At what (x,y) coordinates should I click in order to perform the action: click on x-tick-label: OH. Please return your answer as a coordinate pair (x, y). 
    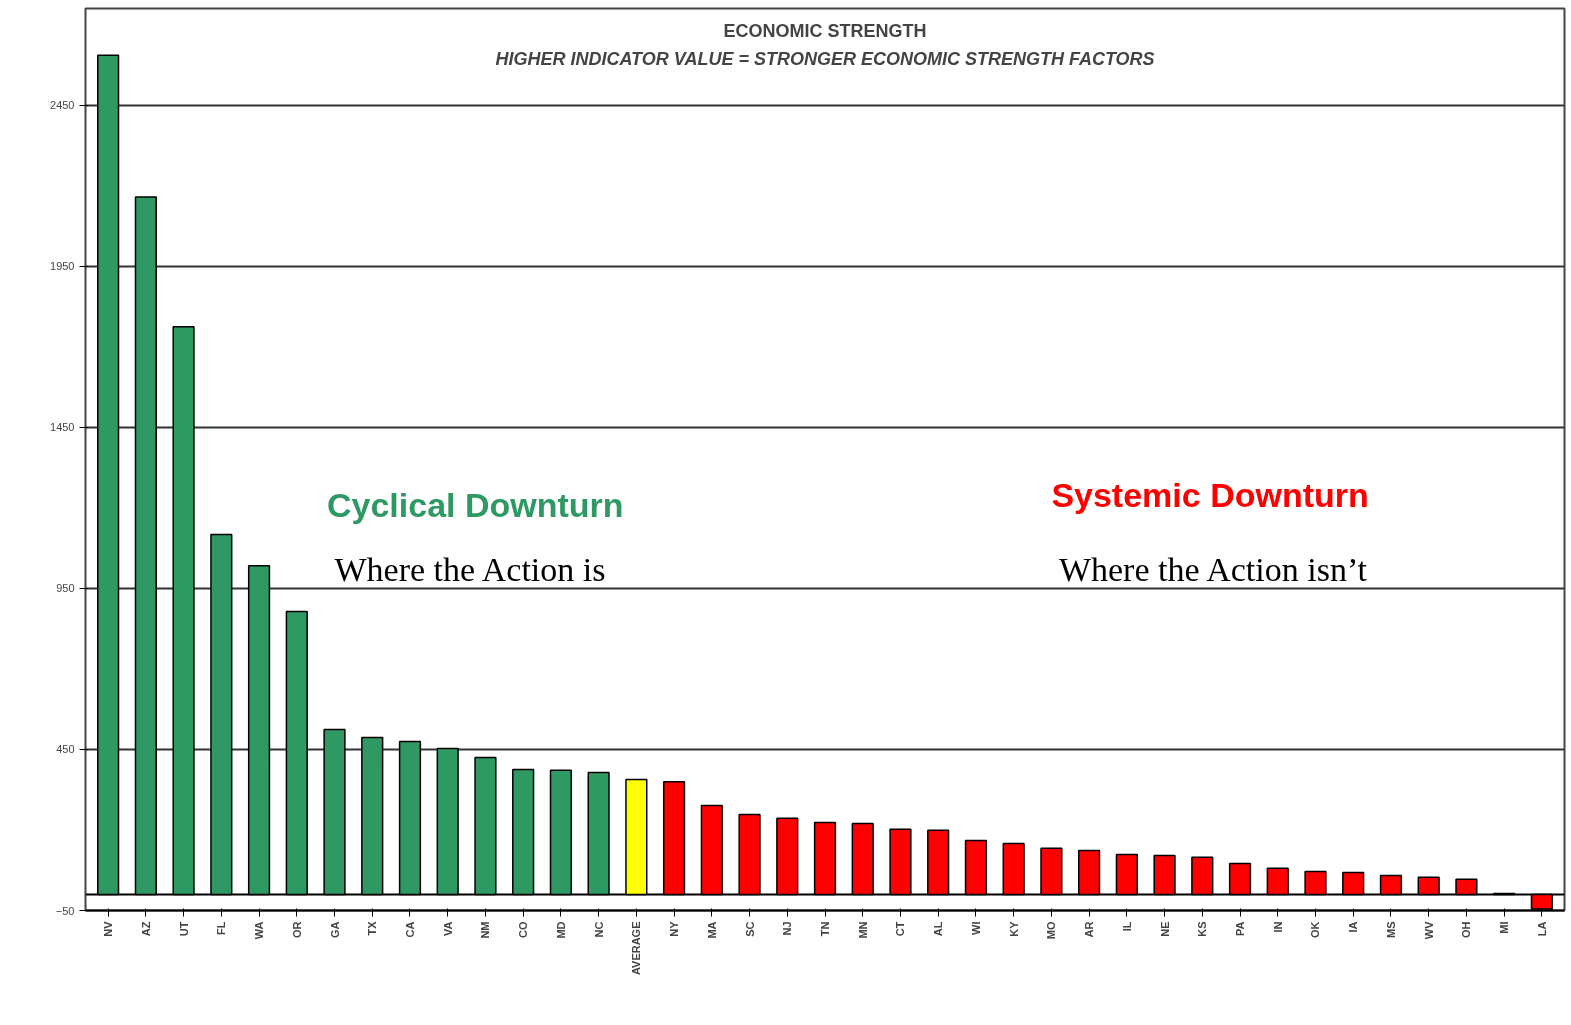
    Looking at the image, I should click on (1466, 929).